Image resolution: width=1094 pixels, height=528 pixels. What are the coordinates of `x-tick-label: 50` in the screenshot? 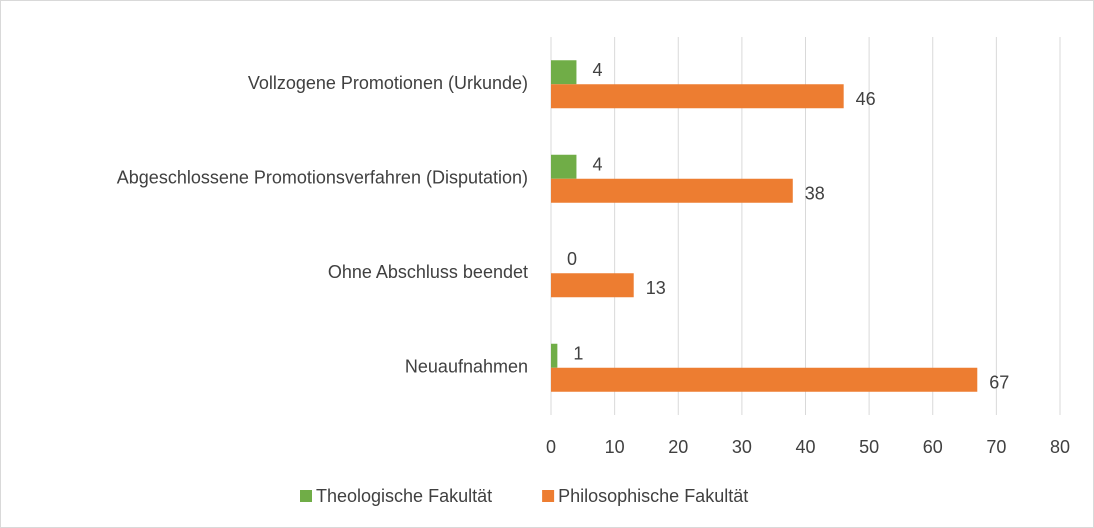 It's located at (869, 447).